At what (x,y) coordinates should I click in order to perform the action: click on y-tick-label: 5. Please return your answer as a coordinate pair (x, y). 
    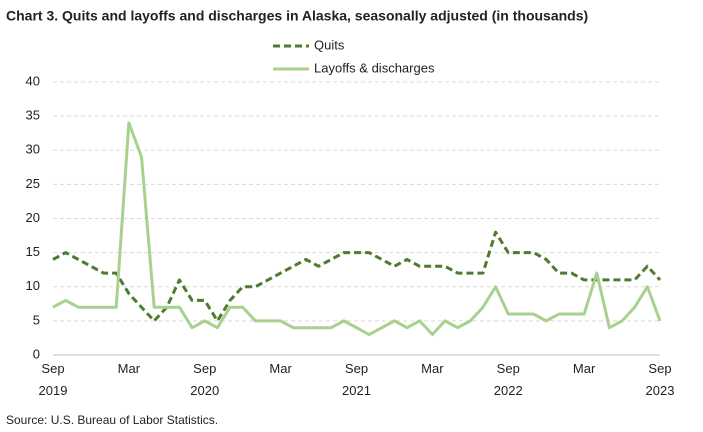
    Looking at the image, I should click on (36, 319).